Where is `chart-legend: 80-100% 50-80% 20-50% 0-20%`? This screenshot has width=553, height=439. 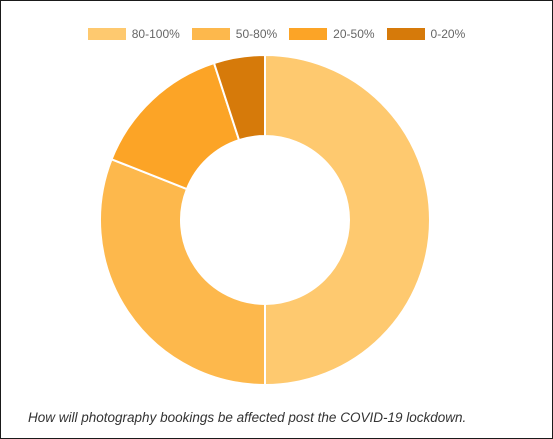 chart-legend: 80-100% 50-80% 20-50% 0-20% is located at coordinates (276, 34).